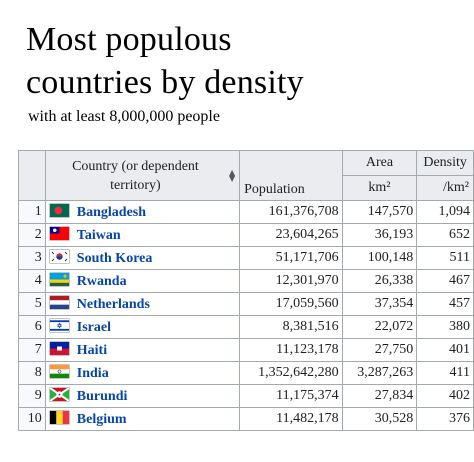  Describe the element at coordinates (59, 394) in the screenshot. I see `burundi-flag-icon` at that location.